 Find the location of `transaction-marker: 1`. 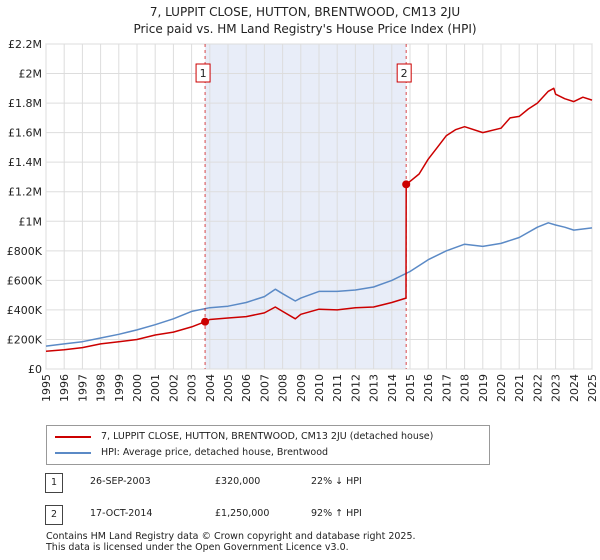

transaction-marker: 1 is located at coordinates (54, 483).